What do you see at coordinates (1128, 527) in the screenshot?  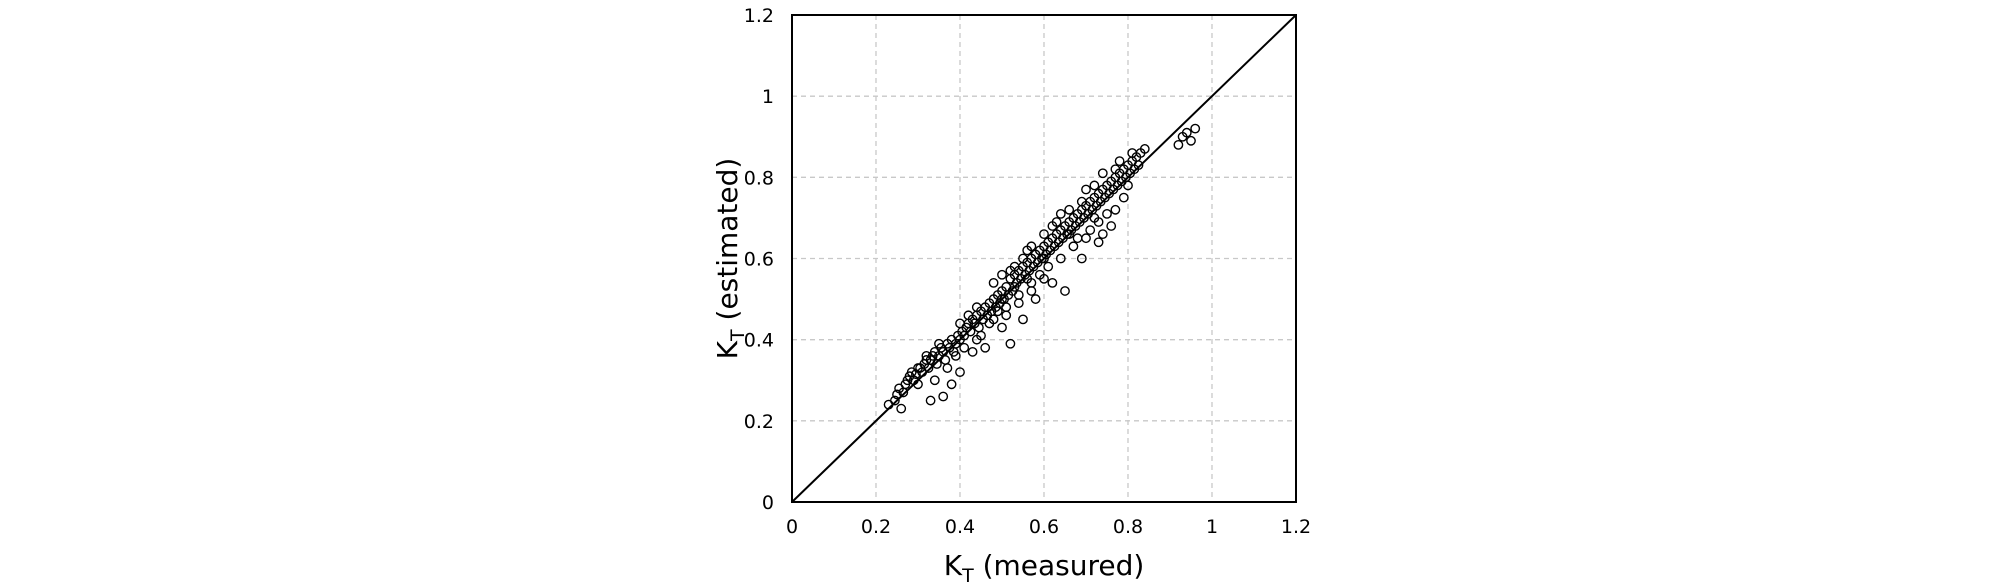 I see `x-tick-label: 0.8` at bounding box center [1128, 527].